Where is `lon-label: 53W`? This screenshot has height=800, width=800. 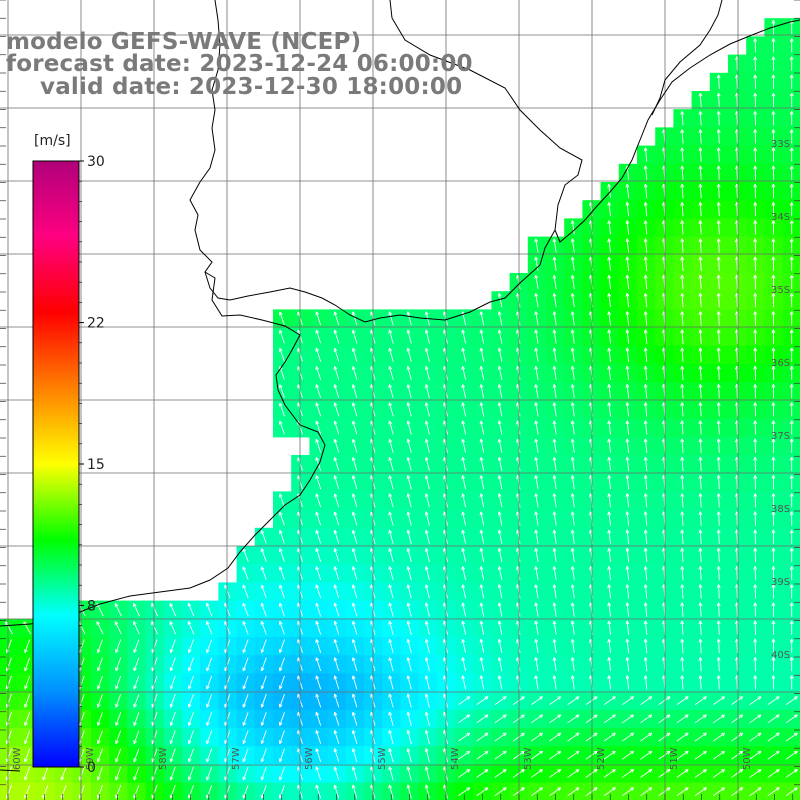
lon-label: 53W is located at coordinates (528, 758).